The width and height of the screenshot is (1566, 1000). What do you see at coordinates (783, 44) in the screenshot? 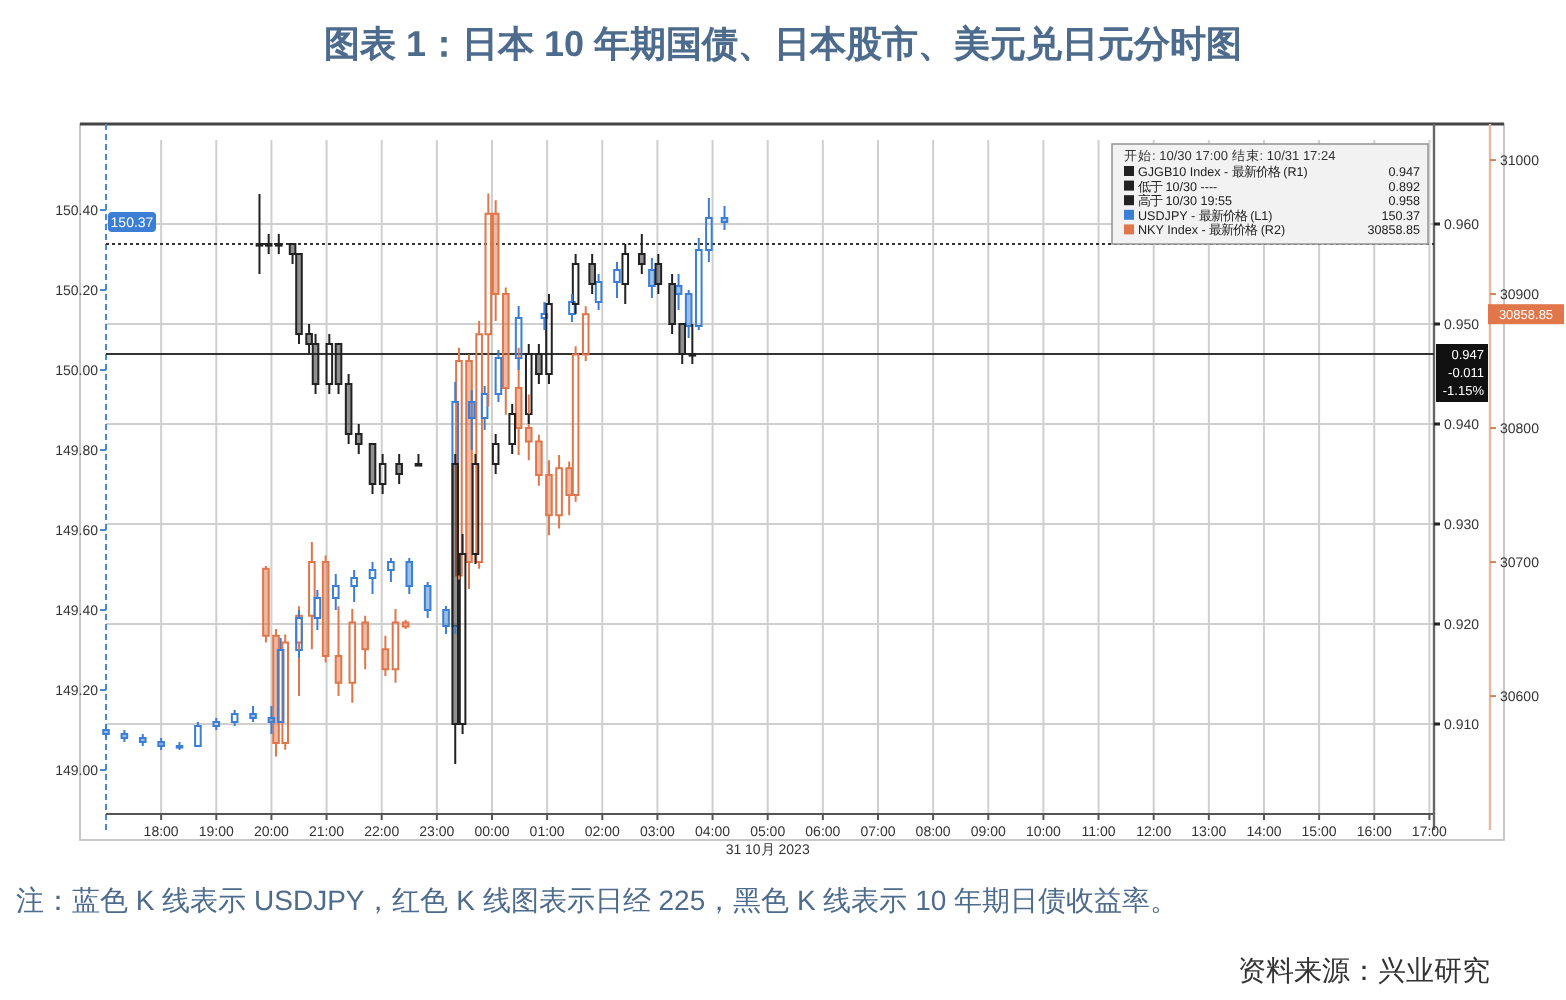
I see `chart-title: 图表 1：日本 10 年期国债、日本股市、美元兑日元分时图` at bounding box center [783, 44].